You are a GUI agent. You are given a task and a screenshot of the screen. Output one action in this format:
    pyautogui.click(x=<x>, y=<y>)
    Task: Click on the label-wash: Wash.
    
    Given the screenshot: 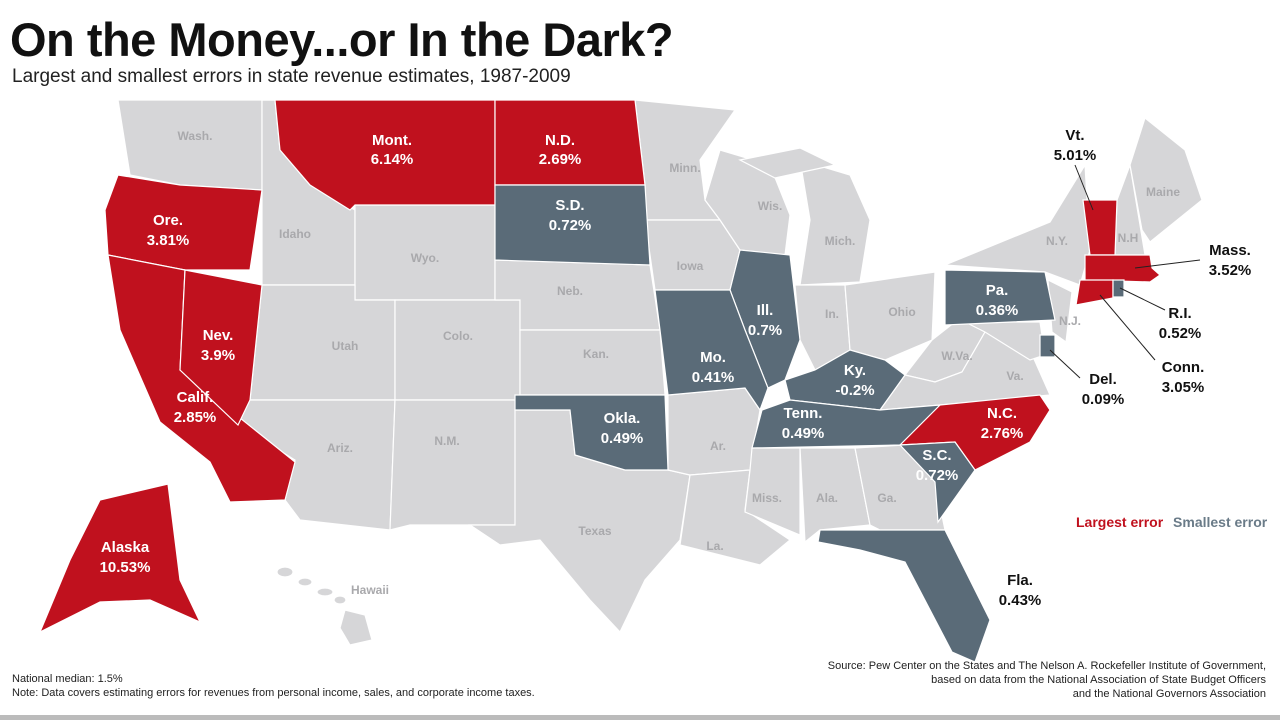 What is the action you would take?
    pyautogui.click(x=195, y=136)
    